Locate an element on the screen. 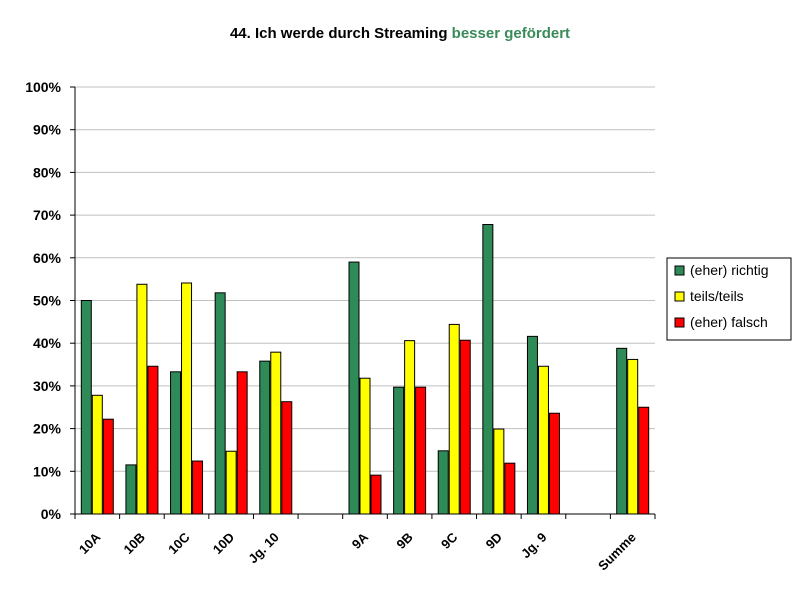 This screenshot has height=600, width=800. legend-label: (eher) falsch is located at coordinates (729, 322).